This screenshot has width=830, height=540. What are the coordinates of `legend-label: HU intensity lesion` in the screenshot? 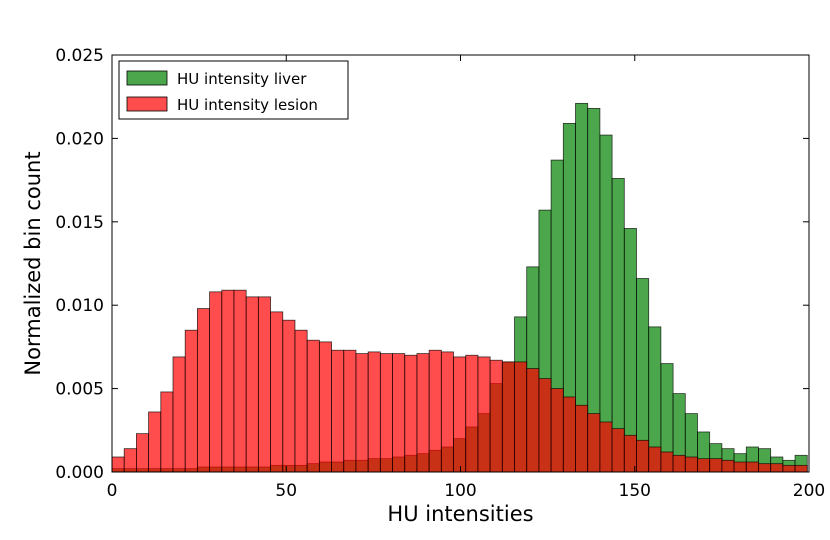 It's located at (247, 105).